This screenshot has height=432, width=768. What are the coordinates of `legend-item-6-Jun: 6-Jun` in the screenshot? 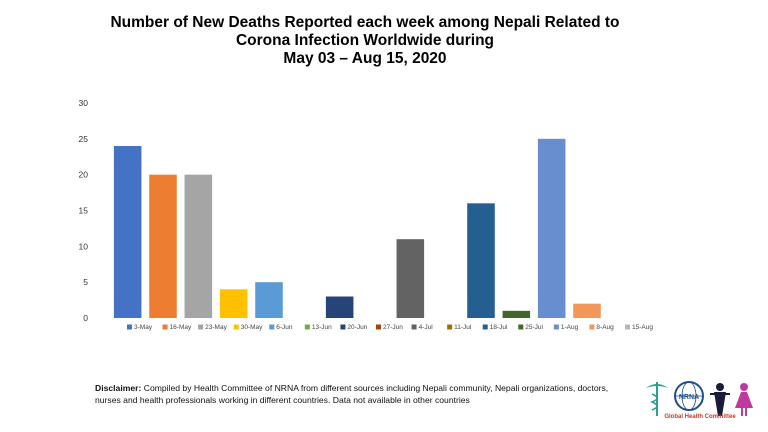 It's located at (281, 327).